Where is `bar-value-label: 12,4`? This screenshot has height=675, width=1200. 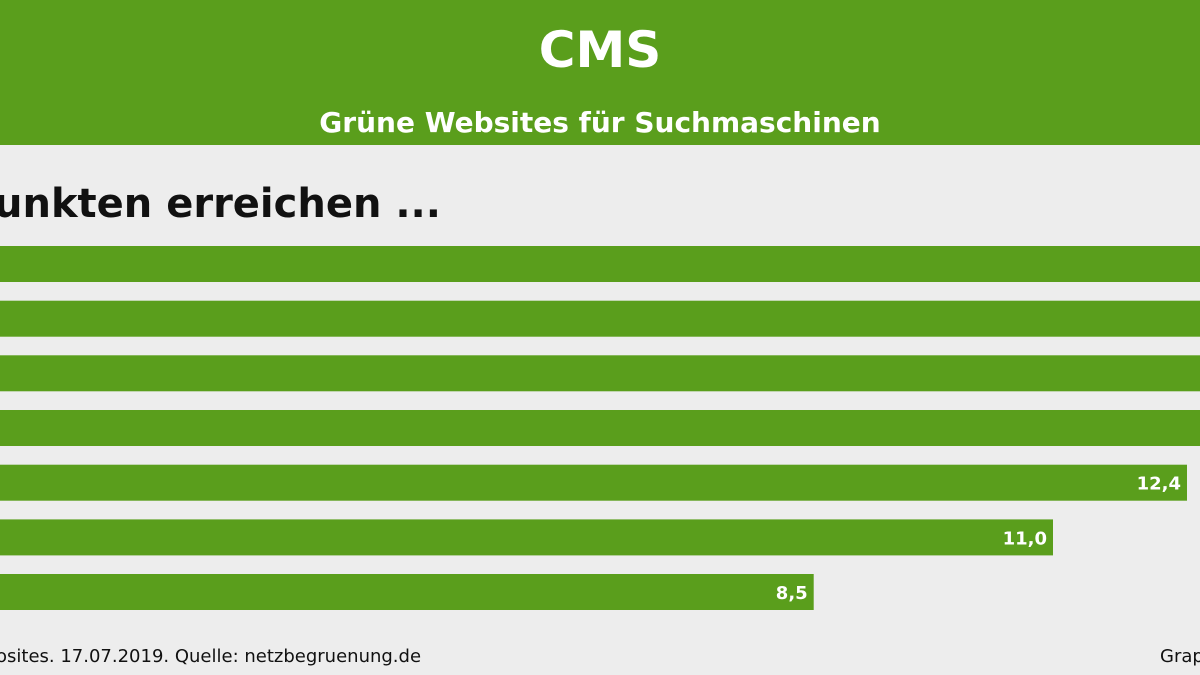
bar-value-label: 12,4 is located at coordinates (1159, 484).